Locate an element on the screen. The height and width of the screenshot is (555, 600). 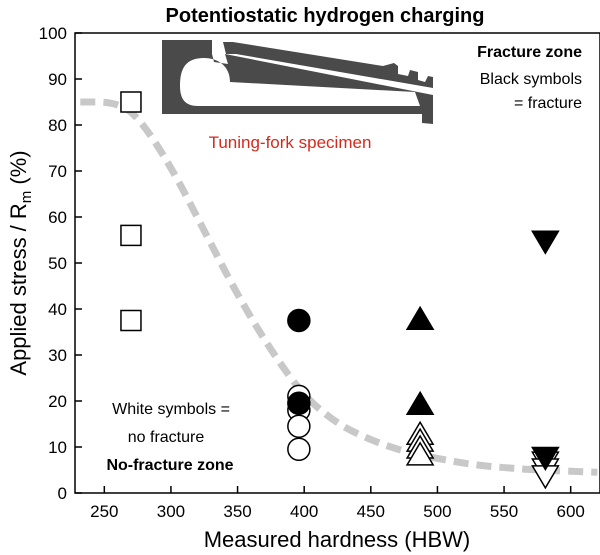
annotation-no-fracture-zone: No-fracture zone is located at coordinates (169, 465).